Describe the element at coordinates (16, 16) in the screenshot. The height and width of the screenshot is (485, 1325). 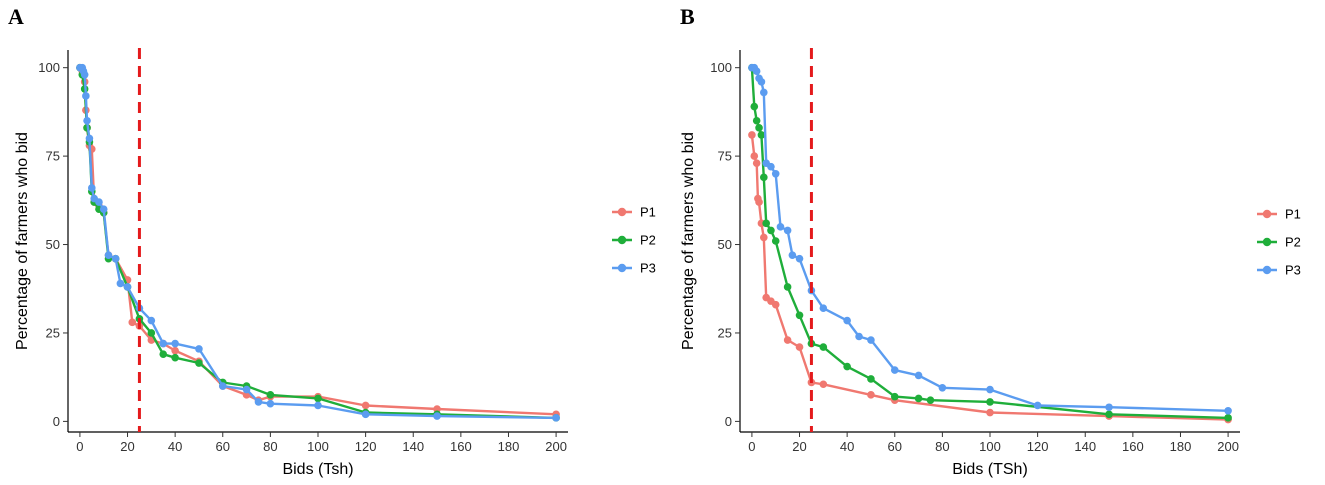
I see `chart-0-panel-label: A` at that location.